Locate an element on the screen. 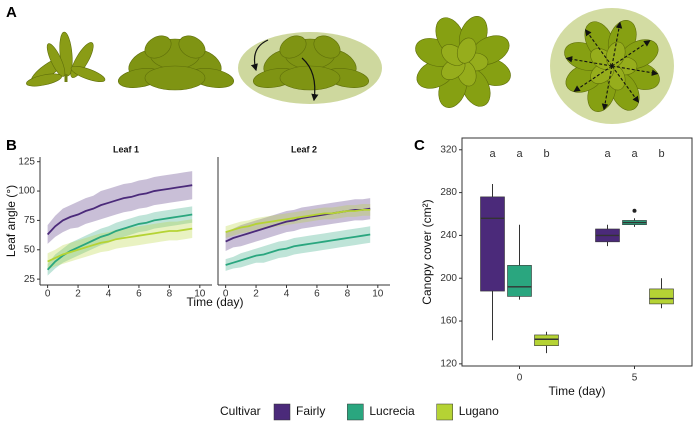 The image size is (700, 424). y-tick-label: 75 is located at coordinates (30, 220).